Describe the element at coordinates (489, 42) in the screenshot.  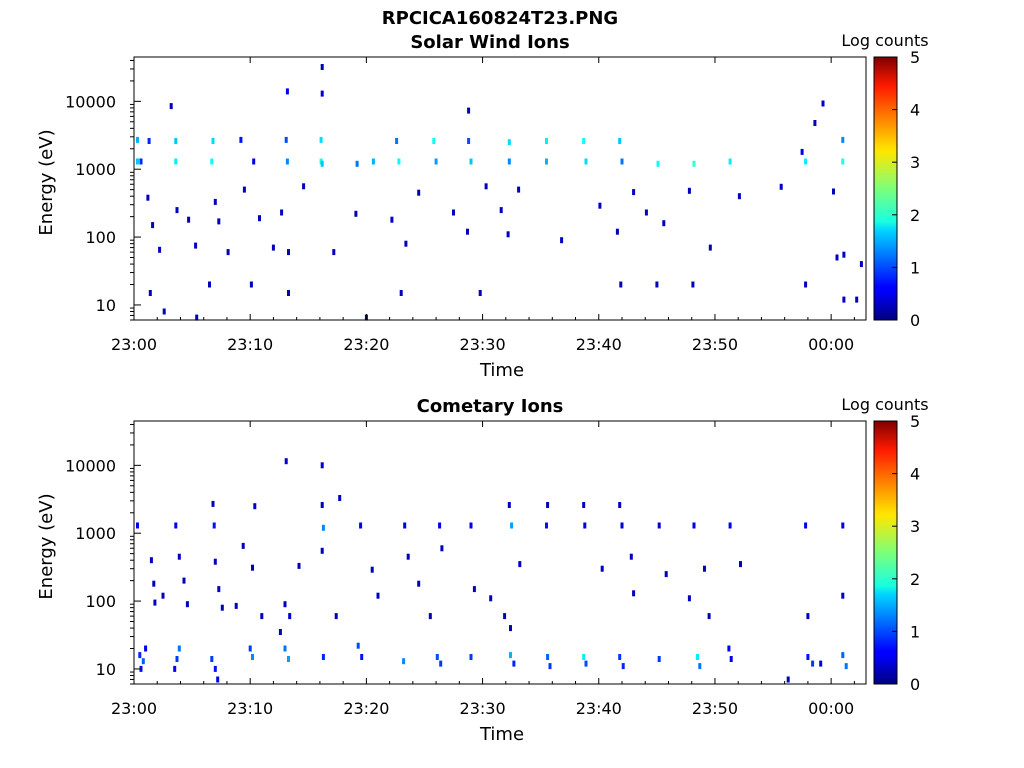
I see `panel-title: Solar Wind Ions` at that location.